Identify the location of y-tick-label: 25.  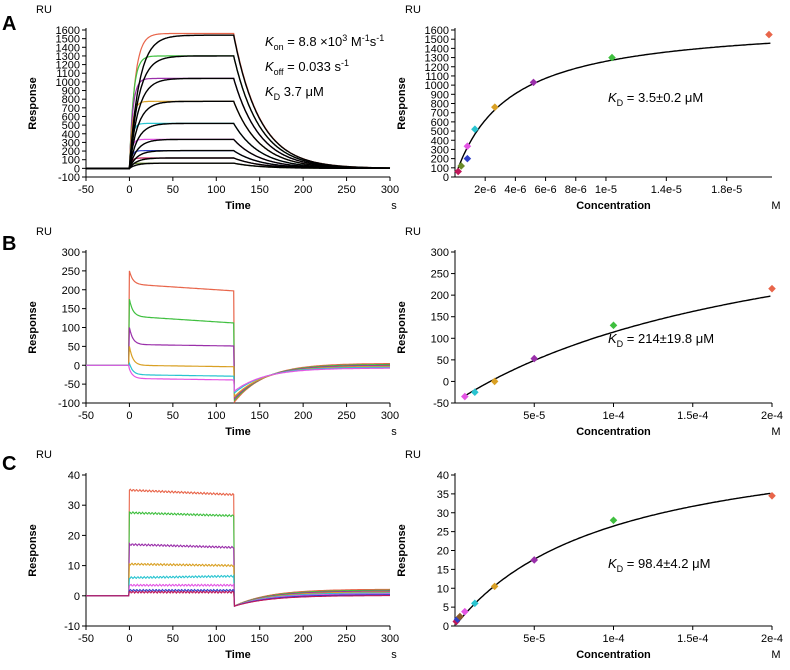
(443, 533).